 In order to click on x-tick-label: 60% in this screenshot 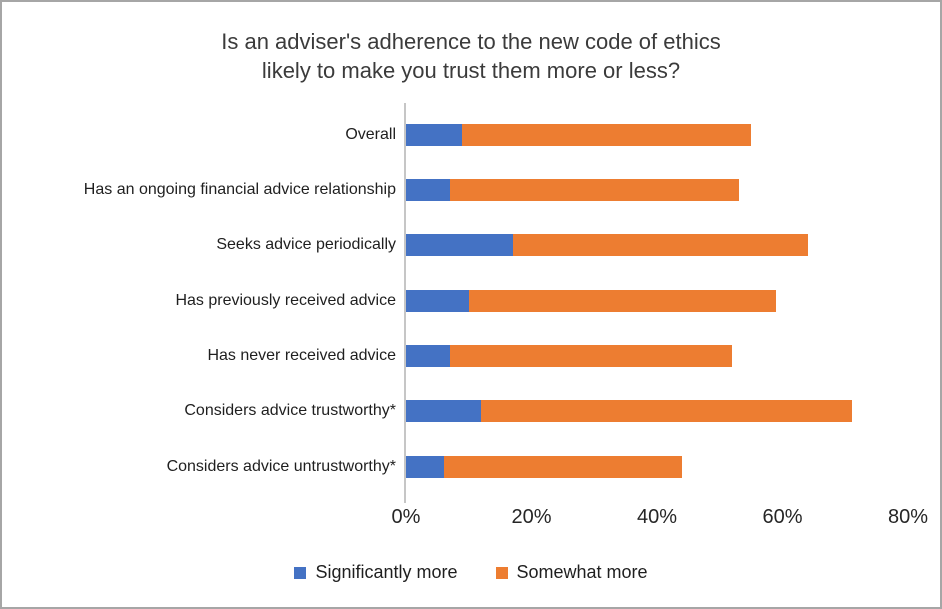, I will do `click(782, 517)`.